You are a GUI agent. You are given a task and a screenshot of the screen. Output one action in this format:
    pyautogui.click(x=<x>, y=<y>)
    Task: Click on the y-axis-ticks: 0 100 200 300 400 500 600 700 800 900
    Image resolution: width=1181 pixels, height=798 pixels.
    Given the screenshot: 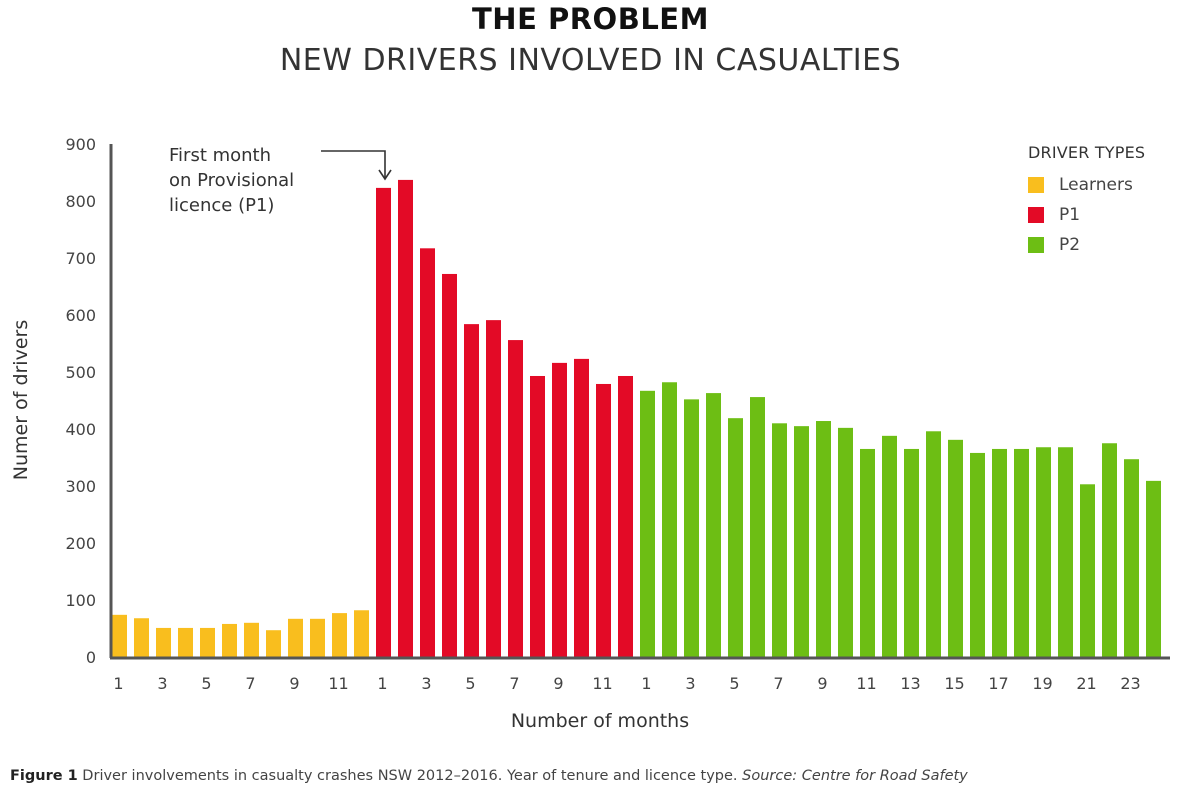 What is the action you would take?
    pyautogui.click(x=80, y=401)
    